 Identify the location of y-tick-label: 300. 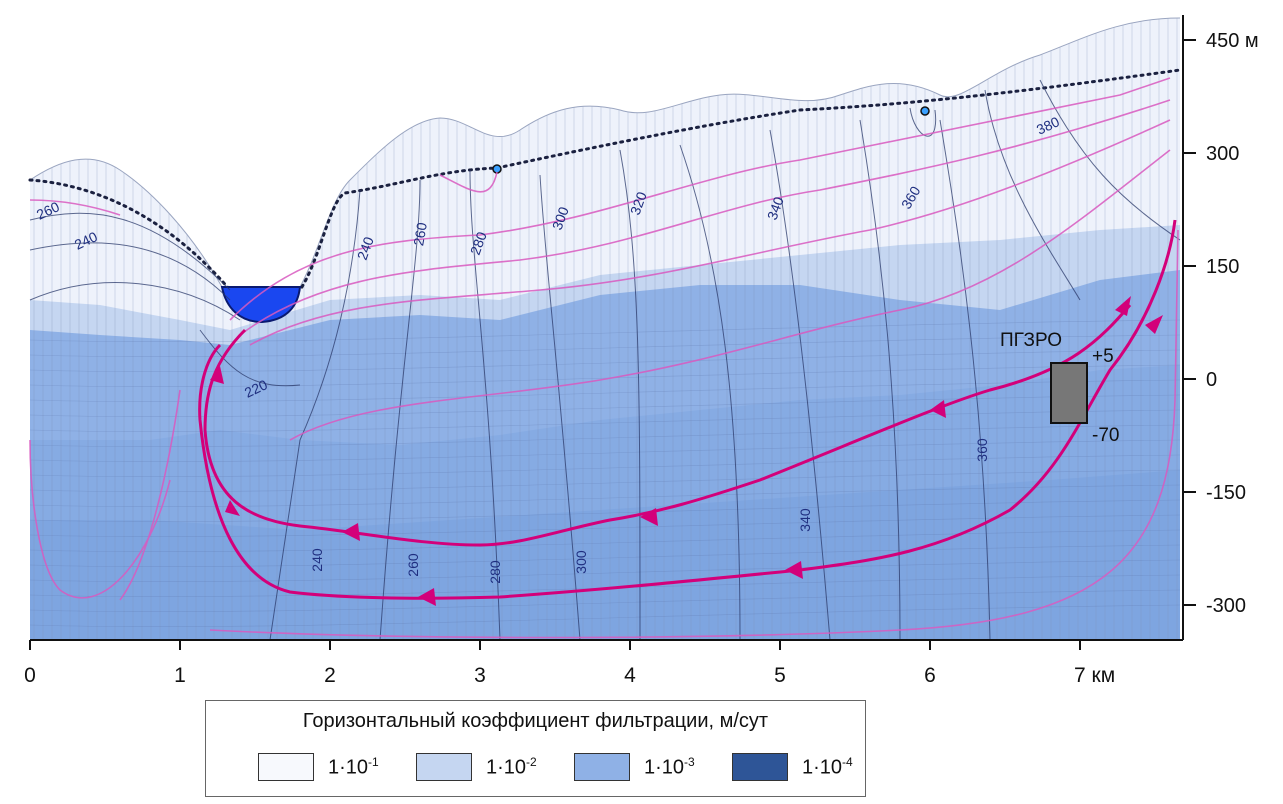
(1222, 154).